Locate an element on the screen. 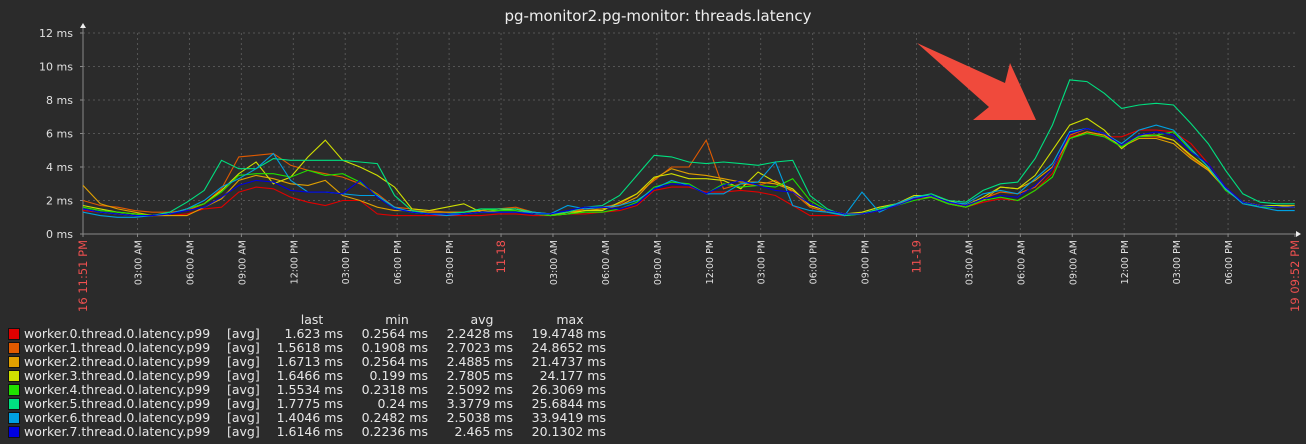 This screenshot has width=1306, height=444. y-tick-label: 12 ms is located at coordinates (56, 33).